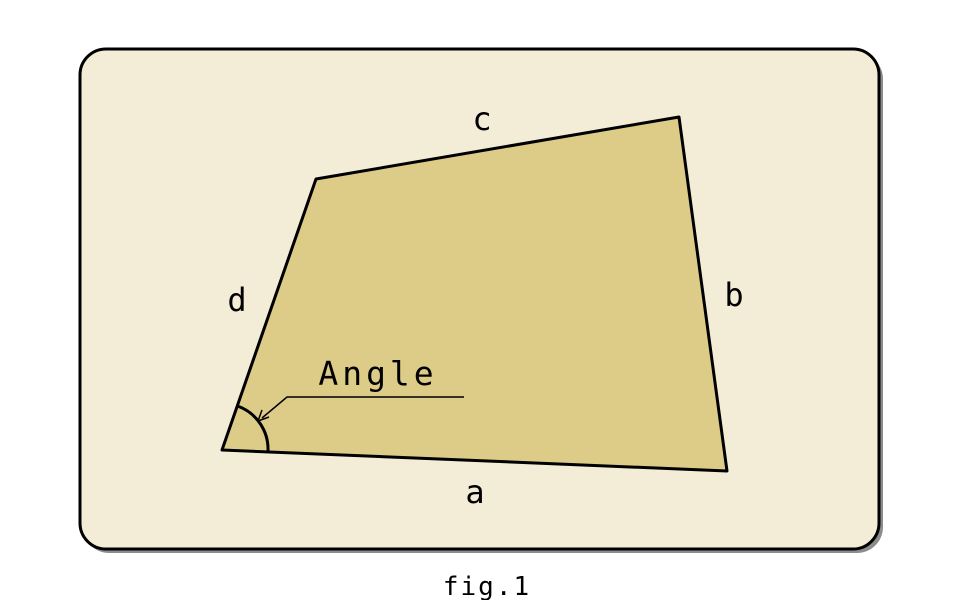 The height and width of the screenshot is (600, 960). What do you see at coordinates (263, 415) in the screenshot?
I see `angle-arrowhead-icon` at bounding box center [263, 415].